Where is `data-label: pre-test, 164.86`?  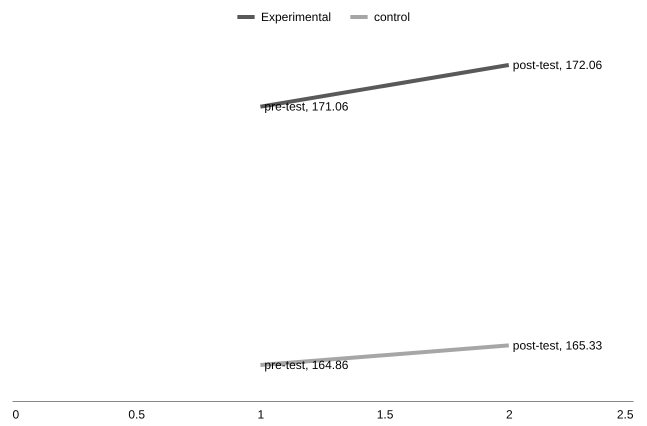
data-label: pre-test, 164.86 is located at coordinates (306, 365).